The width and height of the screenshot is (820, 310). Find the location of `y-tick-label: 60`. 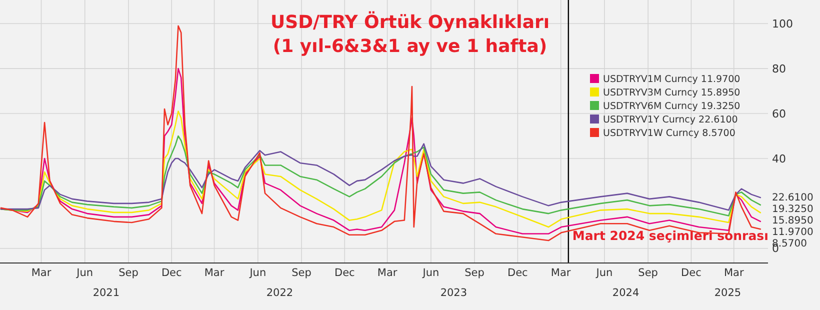

y-tick-label: 60 is located at coordinates (779, 113).